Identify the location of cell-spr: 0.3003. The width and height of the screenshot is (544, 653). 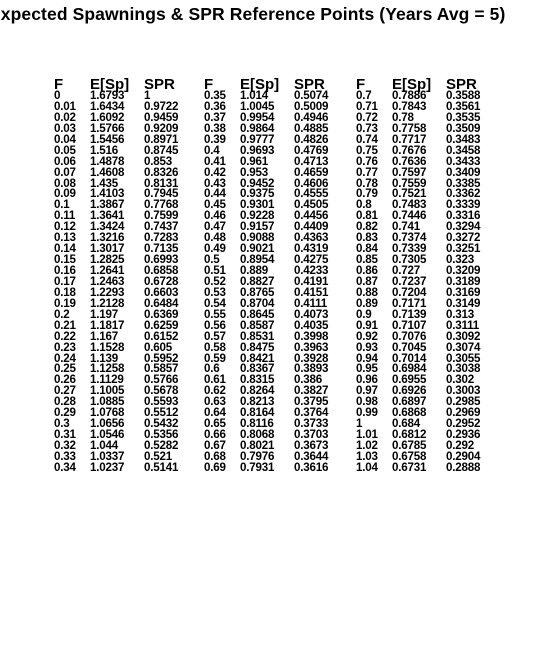
(463, 391).